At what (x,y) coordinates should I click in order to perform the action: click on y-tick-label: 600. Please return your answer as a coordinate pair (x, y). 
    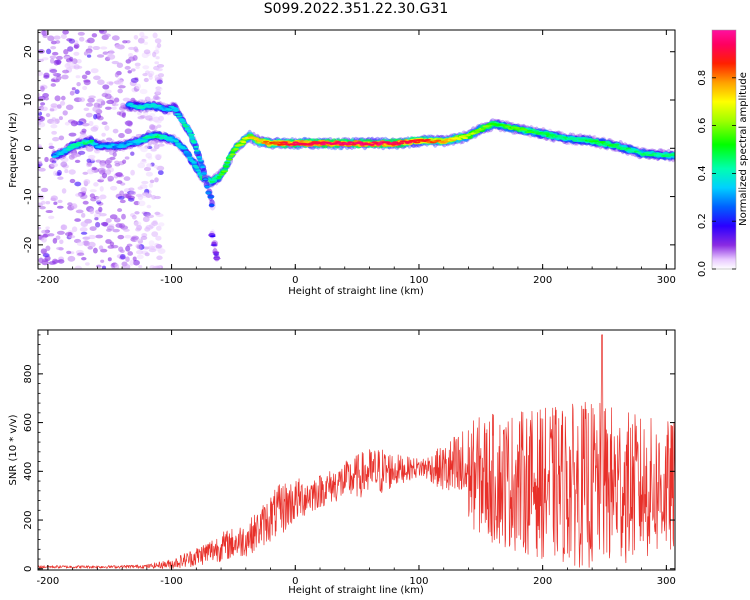
    Looking at the image, I should click on (28, 422).